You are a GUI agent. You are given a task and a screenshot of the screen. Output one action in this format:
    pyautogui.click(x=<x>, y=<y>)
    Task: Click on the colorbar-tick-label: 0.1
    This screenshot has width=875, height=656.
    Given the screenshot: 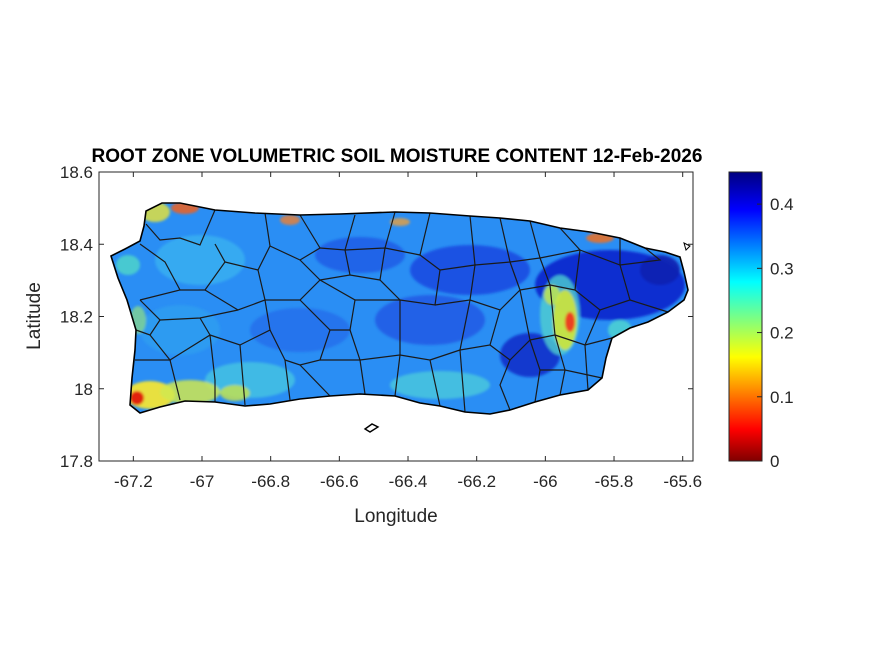 What is the action you would take?
    pyautogui.click(x=782, y=397)
    